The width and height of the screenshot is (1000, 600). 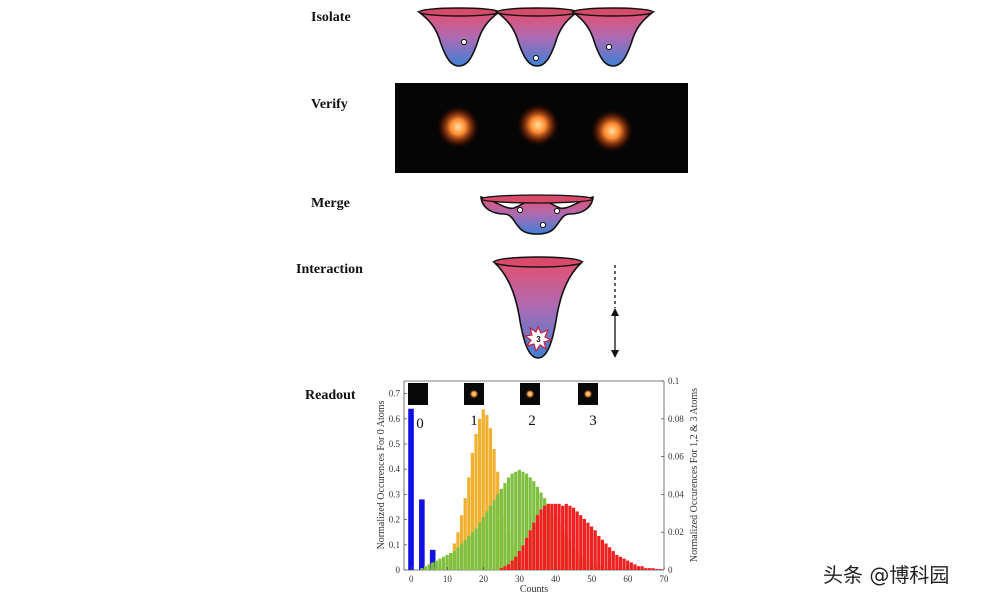 I want to click on y-right-tick-label: 0.02, so click(x=676, y=532).